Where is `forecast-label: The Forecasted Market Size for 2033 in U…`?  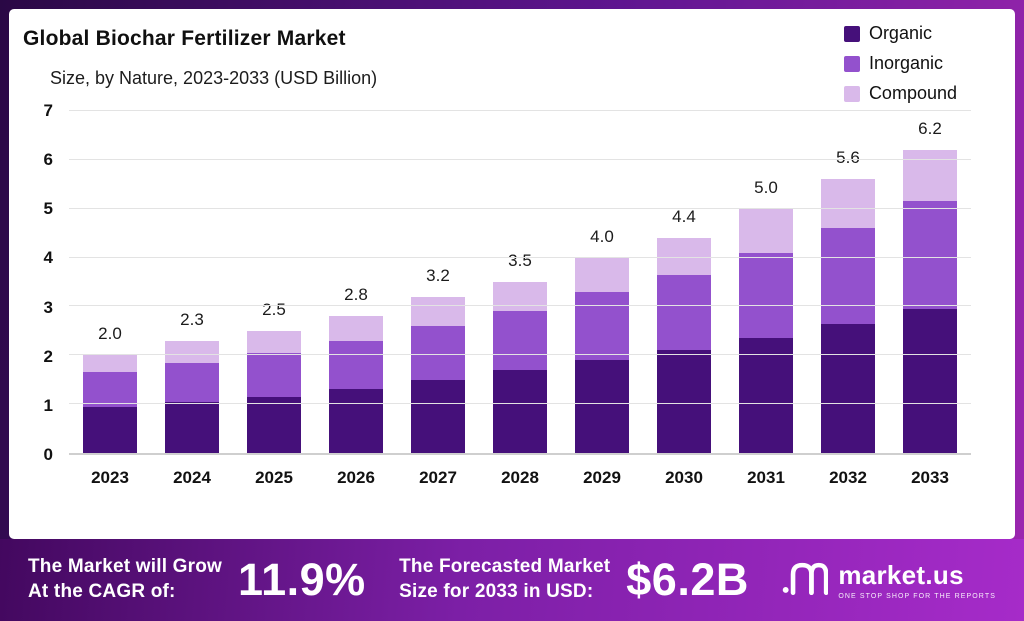
forecast-label: The Forecasted Market Size for 2033 in U… is located at coordinates (504, 579).